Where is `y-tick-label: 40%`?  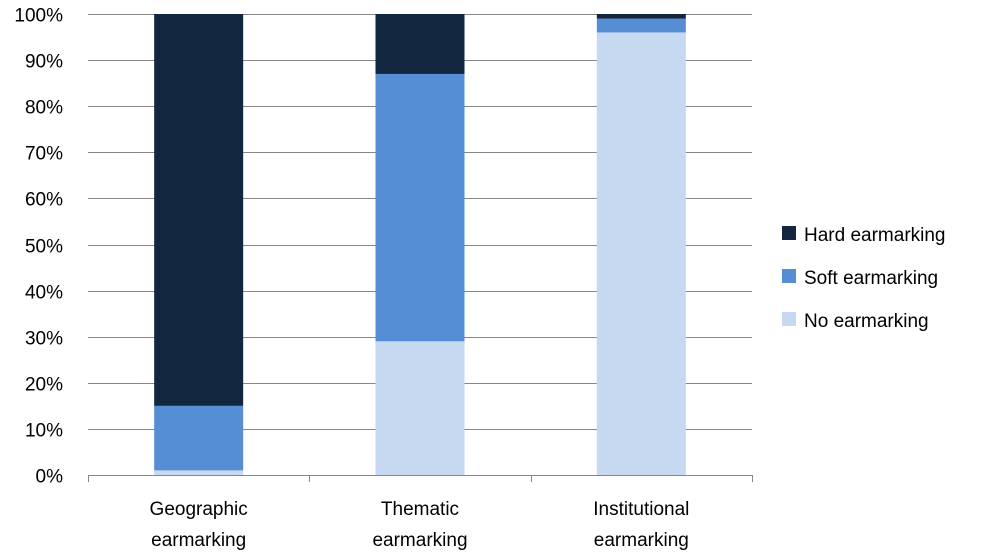
y-tick-label: 40% is located at coordinates (44, 293).